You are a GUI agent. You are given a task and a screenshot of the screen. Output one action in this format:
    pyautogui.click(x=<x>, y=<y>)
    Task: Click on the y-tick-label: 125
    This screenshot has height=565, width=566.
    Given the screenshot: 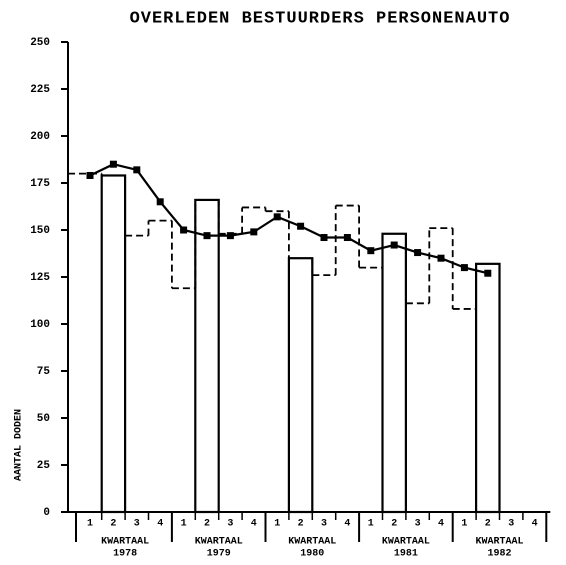 What is the action you would take?
    pyautogui.click(x=40, y=278)
    